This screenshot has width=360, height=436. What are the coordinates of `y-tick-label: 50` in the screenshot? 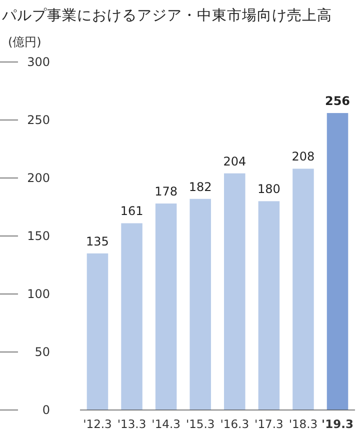 It's located at (42, 352).